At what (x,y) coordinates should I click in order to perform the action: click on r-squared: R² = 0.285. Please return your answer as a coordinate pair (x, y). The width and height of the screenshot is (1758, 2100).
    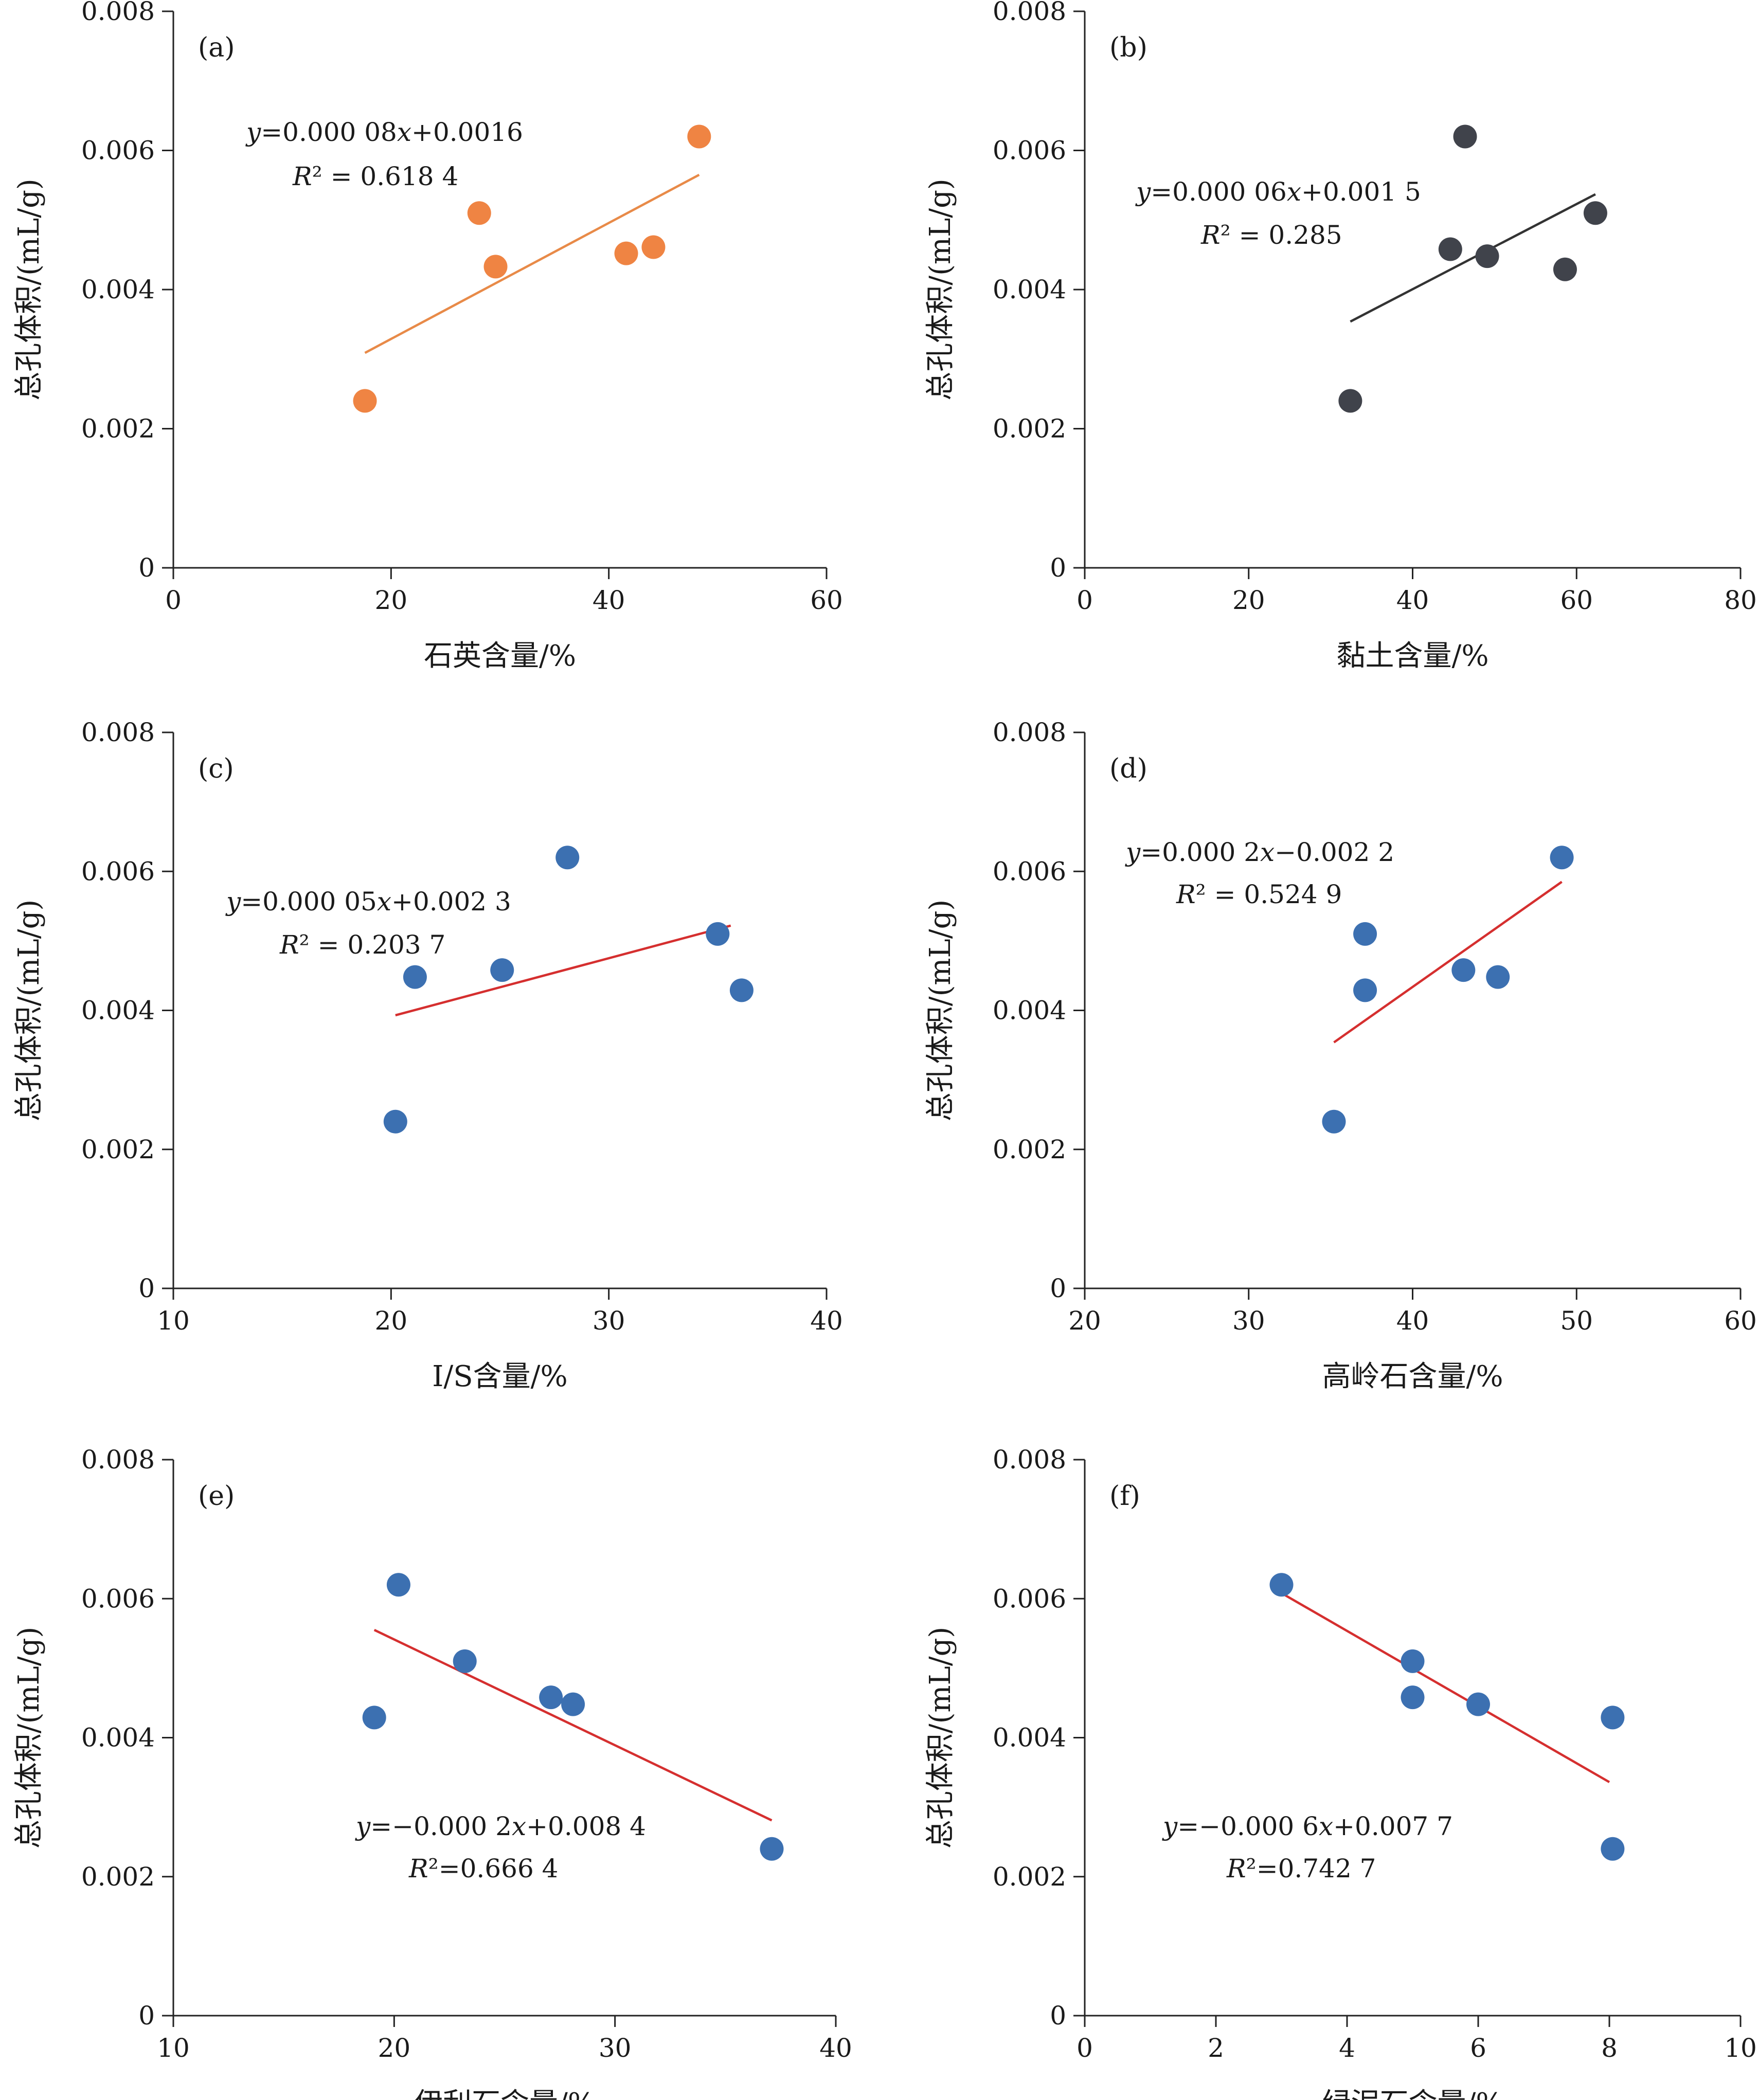
    Looking at the image, I should click on (1271, 235).